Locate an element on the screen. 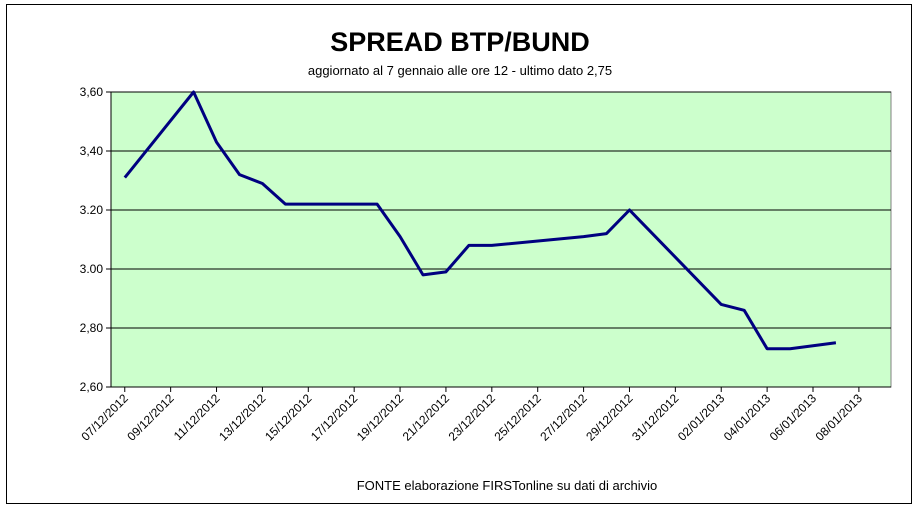 The width and height of the screenshot is (920, 510). x-tick-label: 19/12/2012 is located at coordinates (380, 417).